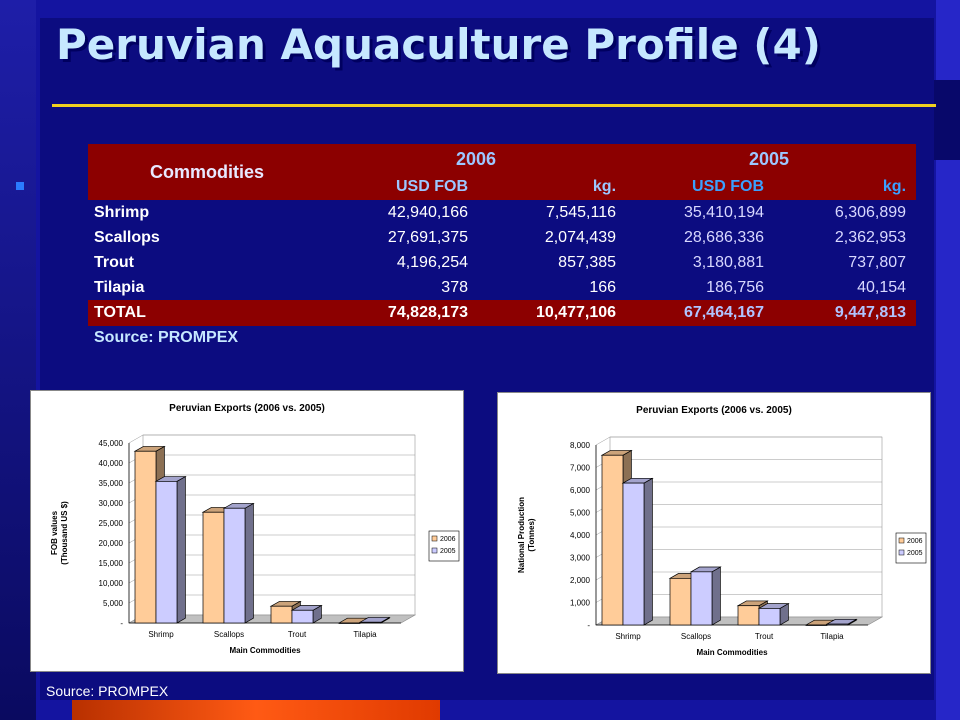 The width and height of the screenshot is (960, 720). What do you see at coordinates (434, 538) in the screenshot?
I see `legend-swatch-2006` at bounding box center [434, 538].